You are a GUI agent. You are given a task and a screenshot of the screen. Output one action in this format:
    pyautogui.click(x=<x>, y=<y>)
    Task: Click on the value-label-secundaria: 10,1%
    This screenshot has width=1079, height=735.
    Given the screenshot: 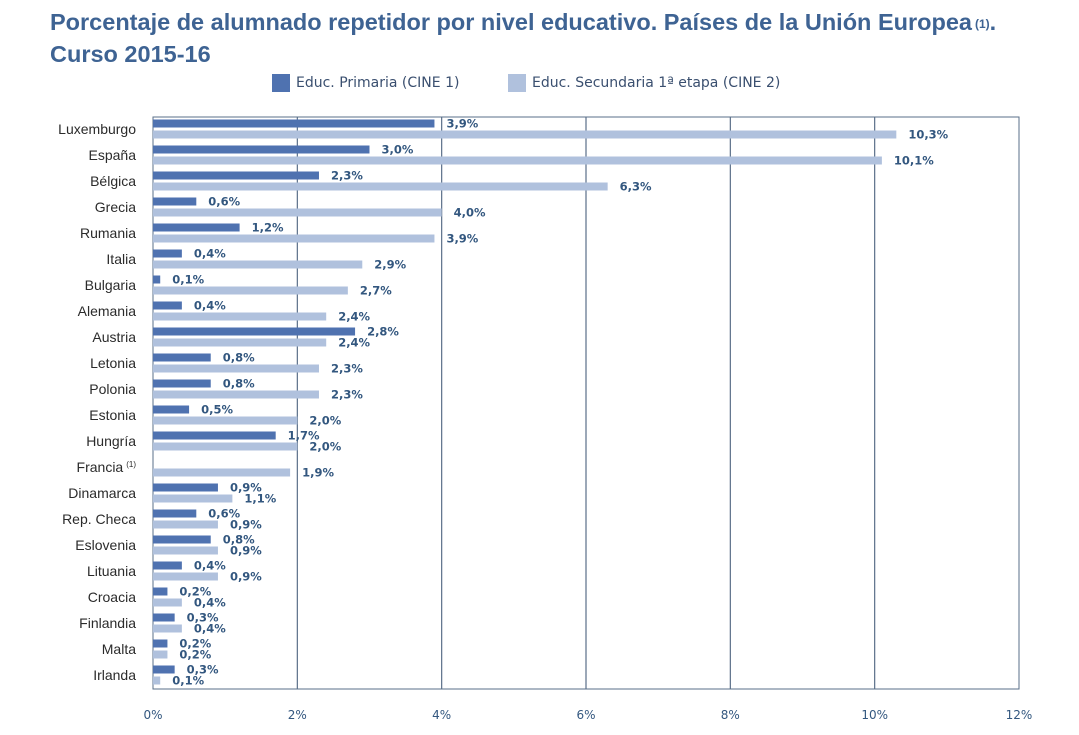 What is the action you would take?
    pyautogui.click(x=914, y=161)
    